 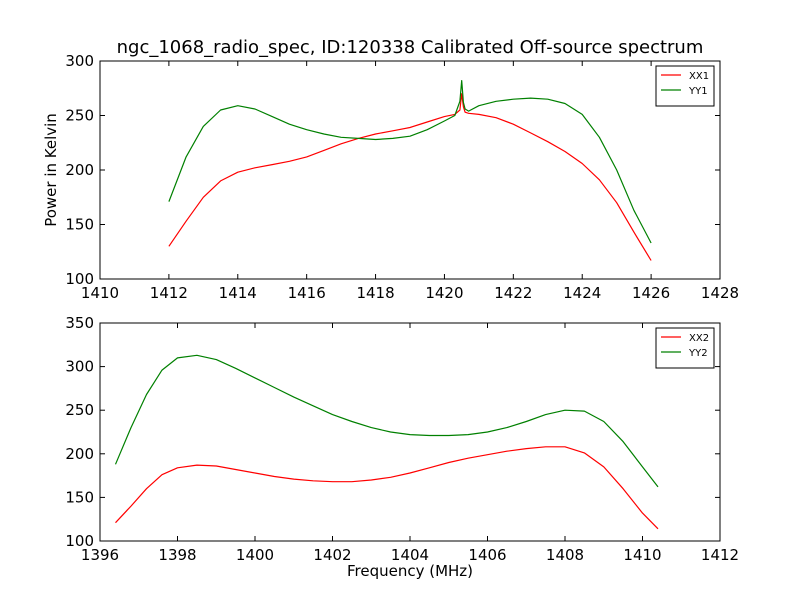 What do you see at coordinates (177, 555) in the screenshot?
I see `x-tick-label: 1398` at bounding box center [177, 555].